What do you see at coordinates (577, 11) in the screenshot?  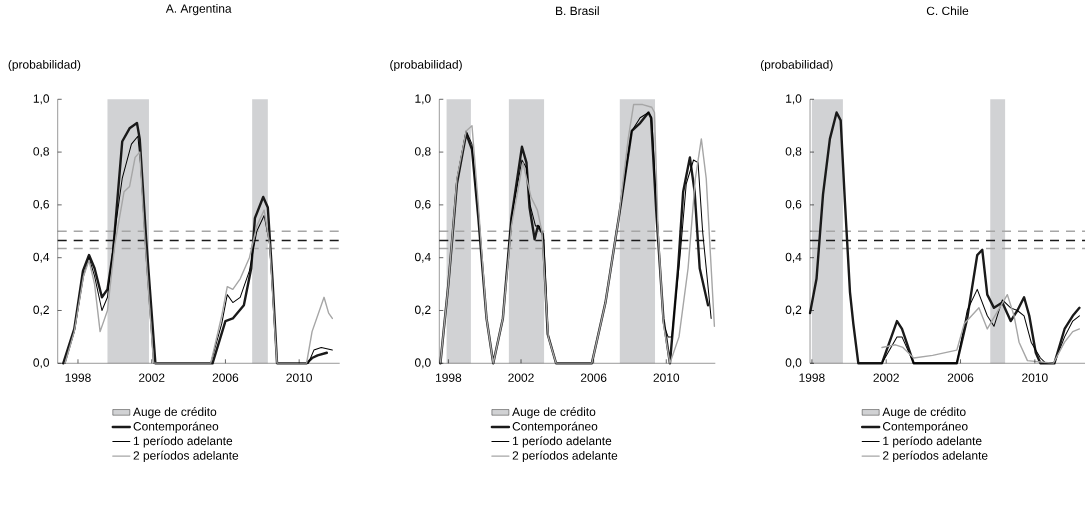 I see `chart-title: B. Brasil` at bounding box center [577, 11].